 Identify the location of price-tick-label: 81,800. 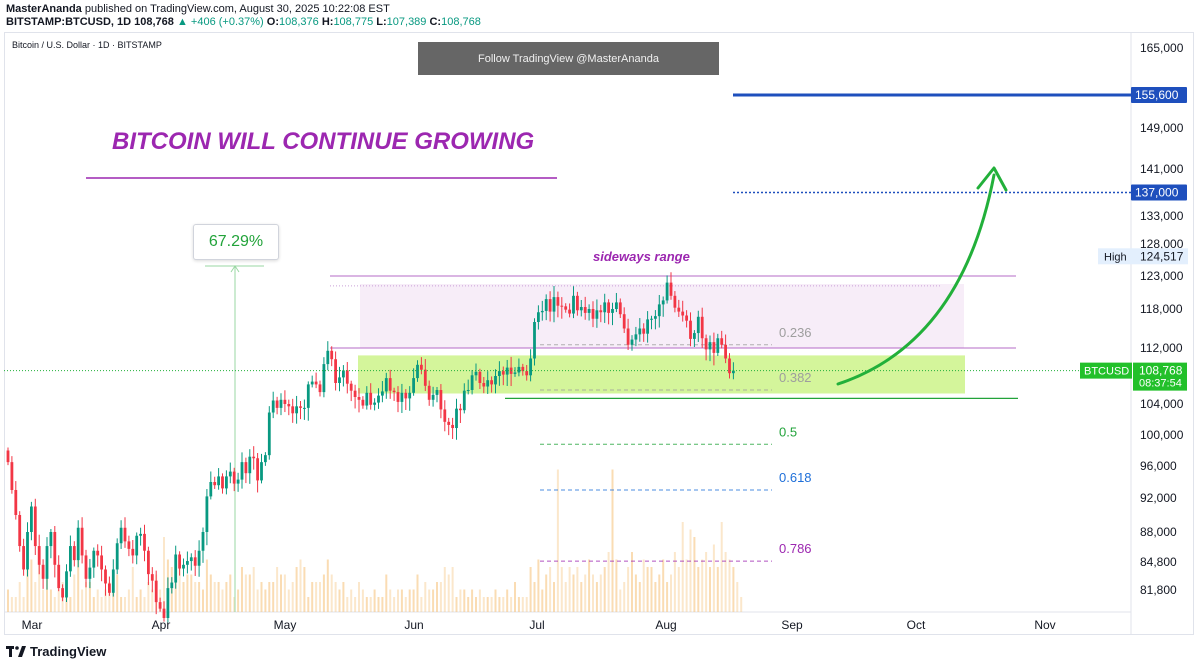
(1158, 590).